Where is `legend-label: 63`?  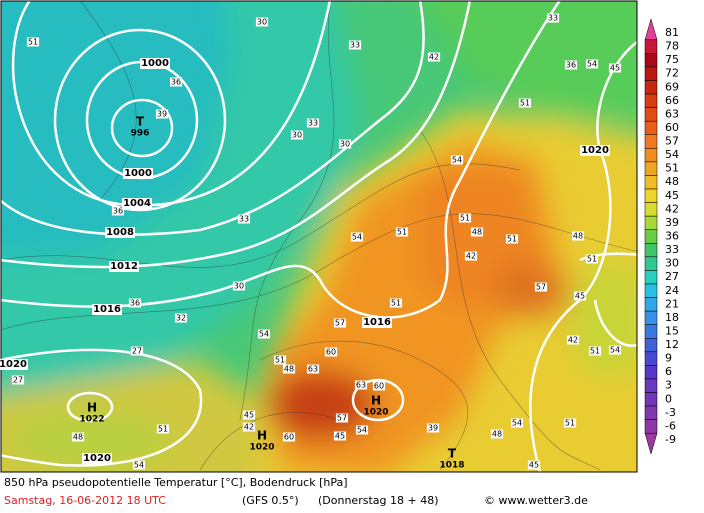
legend-label: 63 is located at coordinates (672, 113).